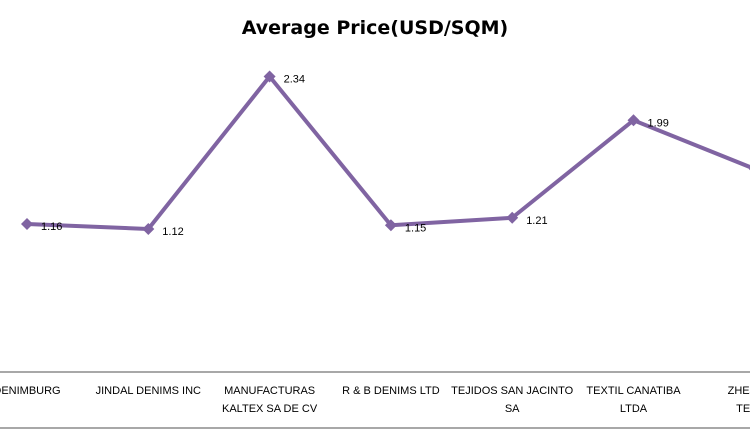 The height and width of the screenshot is (430, 750). Describe the element at coordinates (633, 391) in the screenshot. I see `x-tick-label: TEXTIL CANATIBA` at that location.